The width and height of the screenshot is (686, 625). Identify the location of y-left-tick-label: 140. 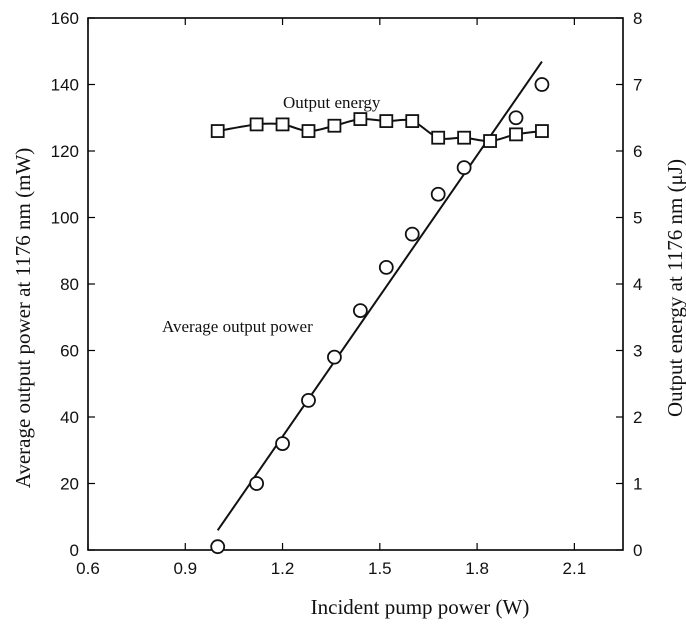
(65, 85).